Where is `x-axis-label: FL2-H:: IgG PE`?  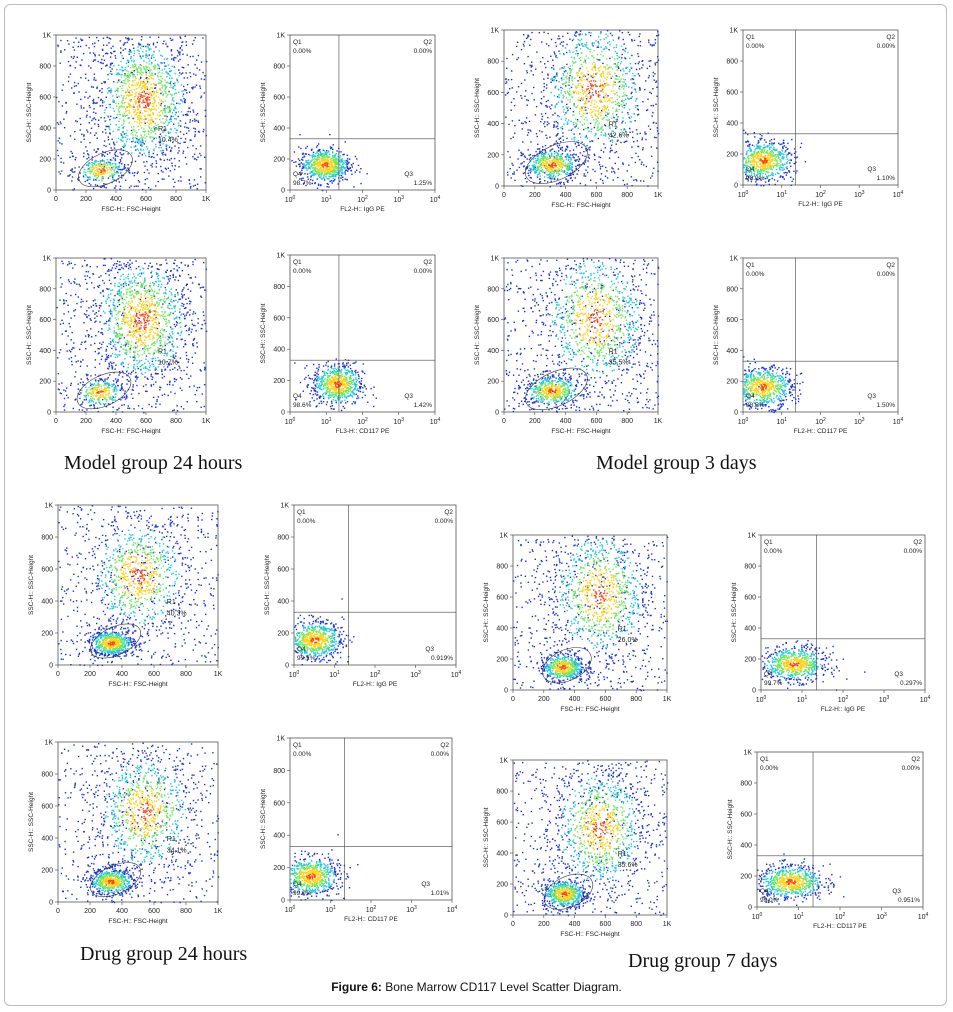
x-axis-label: FL2-H:: IgG PE is located at coordinates (362, 209).